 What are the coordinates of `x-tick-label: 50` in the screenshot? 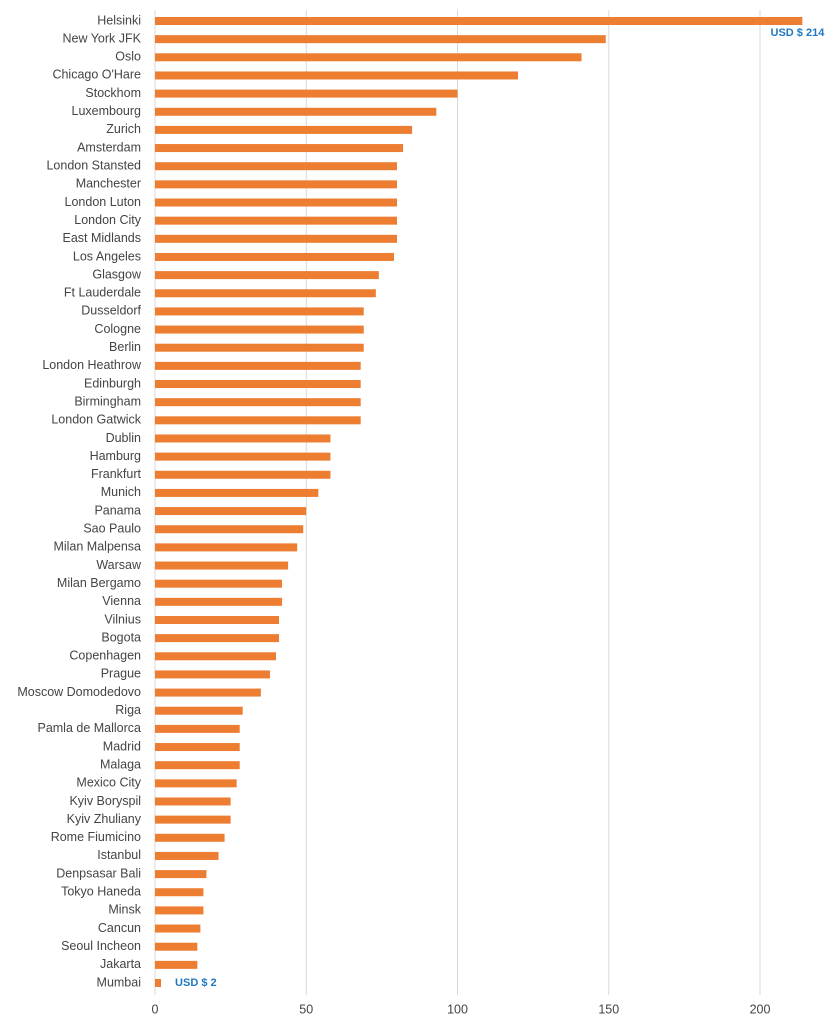 It's located at (306, 1009).